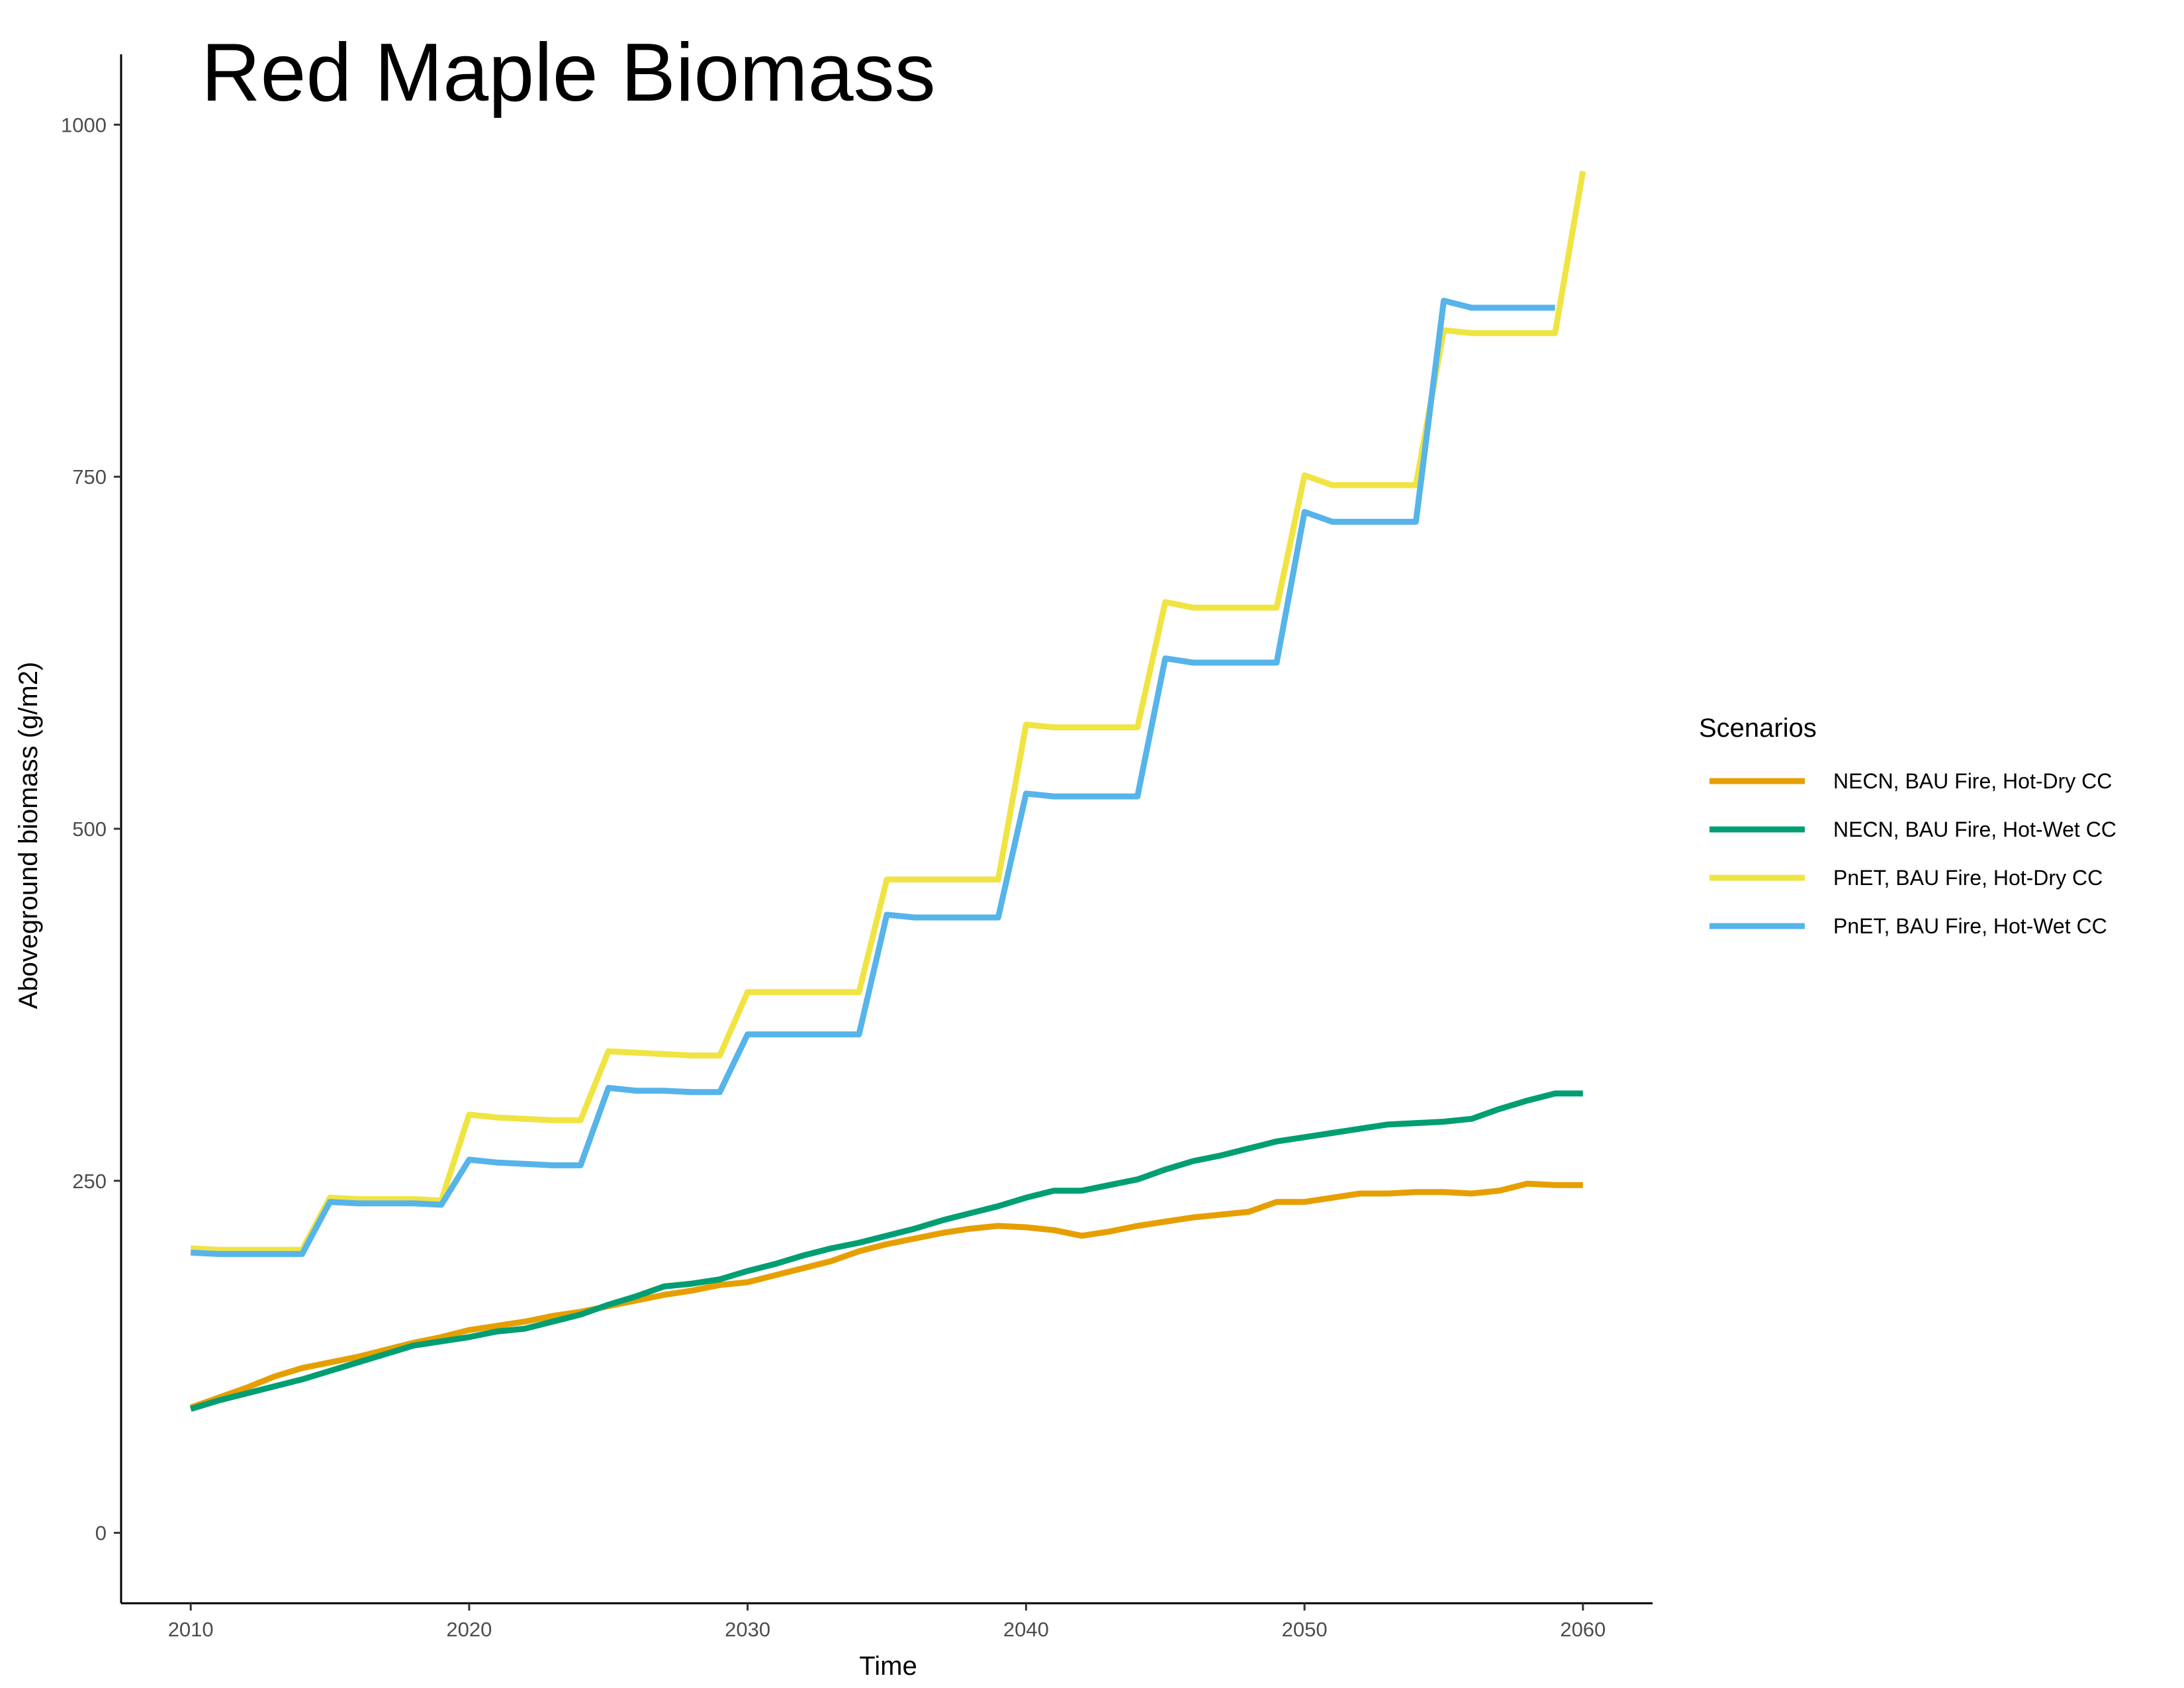 The width and height of the screenshot is (2184, 1688). What do you see at coordinates (84, 124) in the screenshot?
I see `y-tick-label: 1000` at bounding box center [84, 124].